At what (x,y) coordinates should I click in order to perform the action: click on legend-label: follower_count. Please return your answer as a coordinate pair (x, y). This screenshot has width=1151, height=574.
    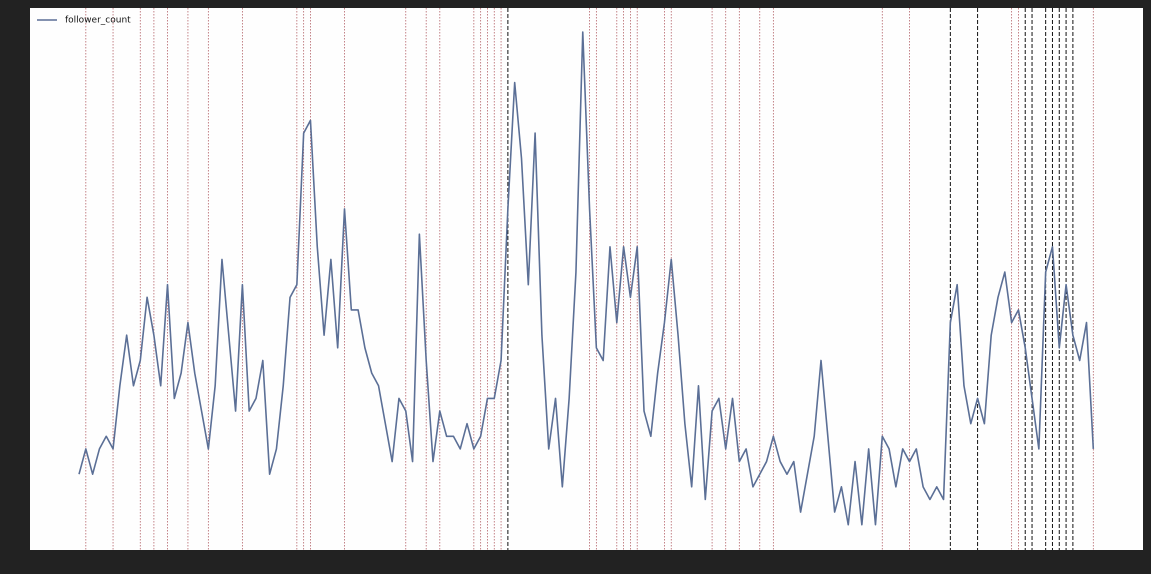
    Looking at the image, I should click on (98, 21).